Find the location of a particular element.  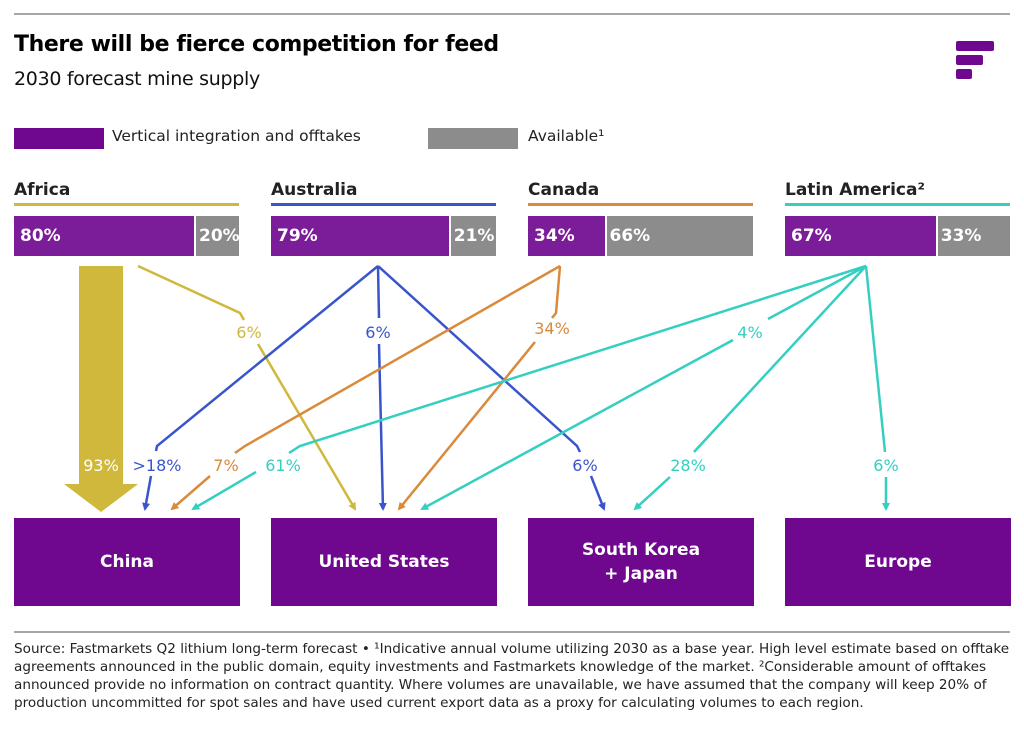

fastmarkets-logo-icon is located at coordinates (976, 63).